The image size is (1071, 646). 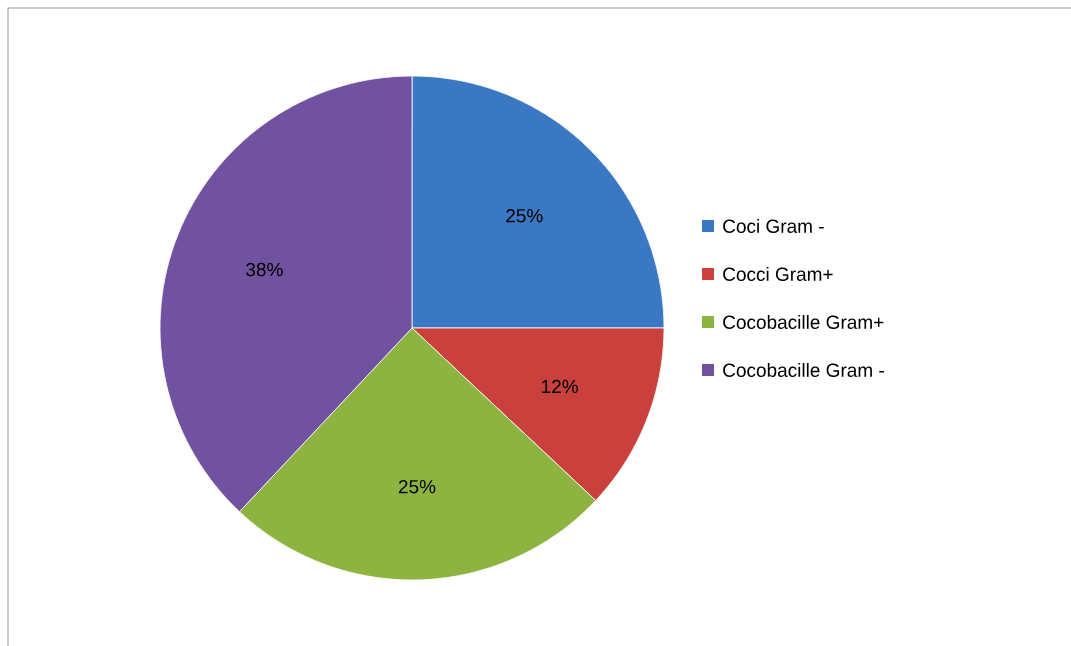 What do you see at coordinates (773, 226) in the screenshot?
I see `legend-label: Coci Gram -` at bounding box center [773, 226].